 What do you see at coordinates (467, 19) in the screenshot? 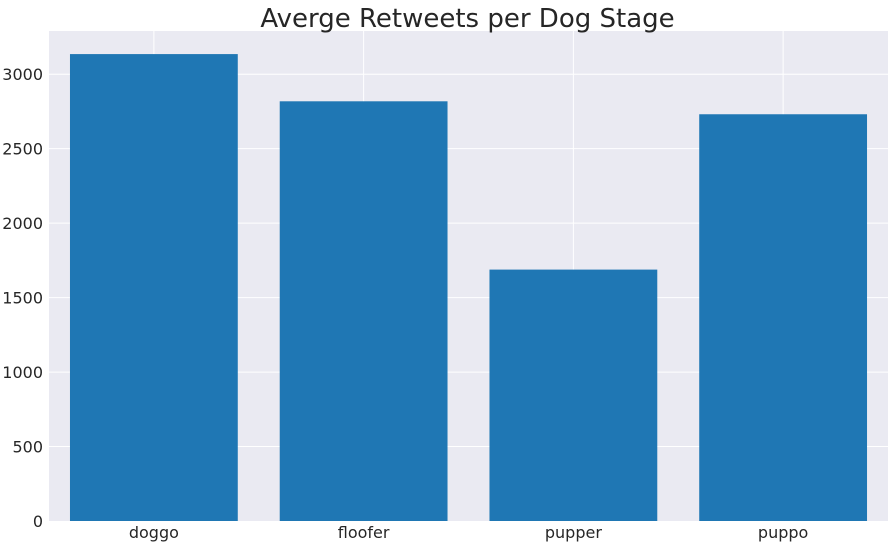
I see `chart-title: Averge Retweets per Dog Stage` at bounding box center [467, 19].